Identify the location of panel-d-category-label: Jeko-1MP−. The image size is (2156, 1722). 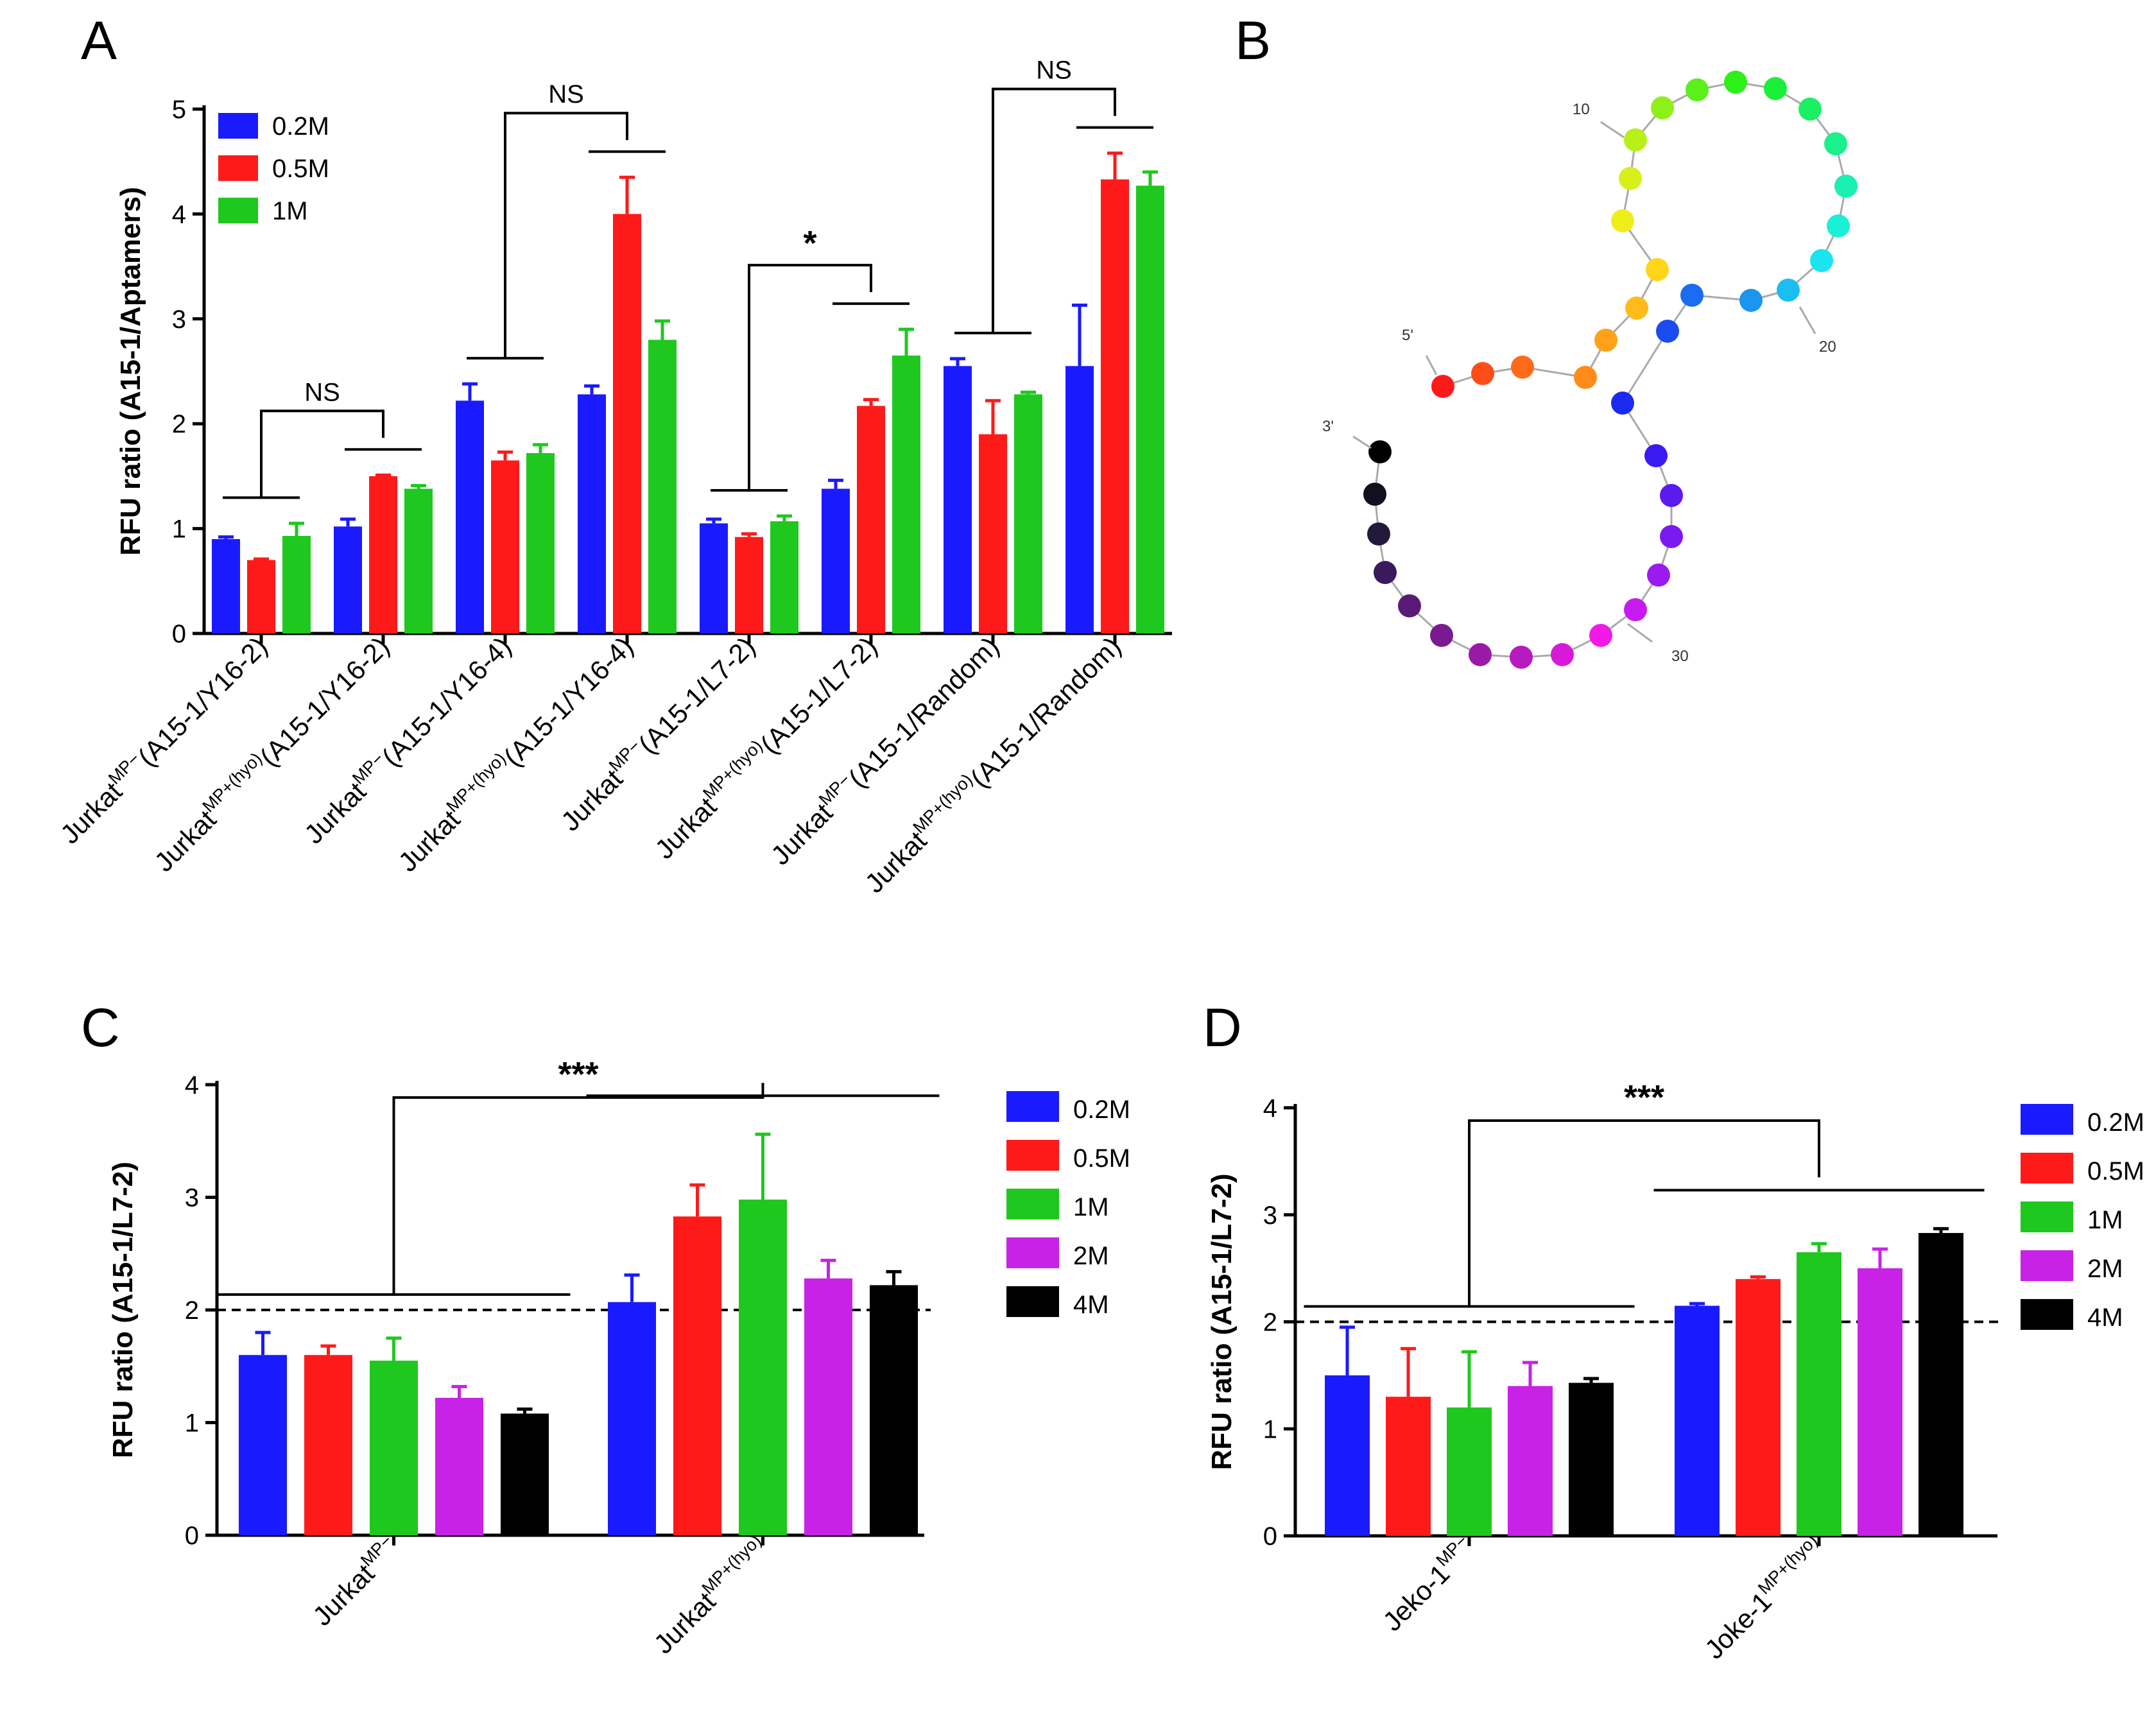
(1428, 1584).